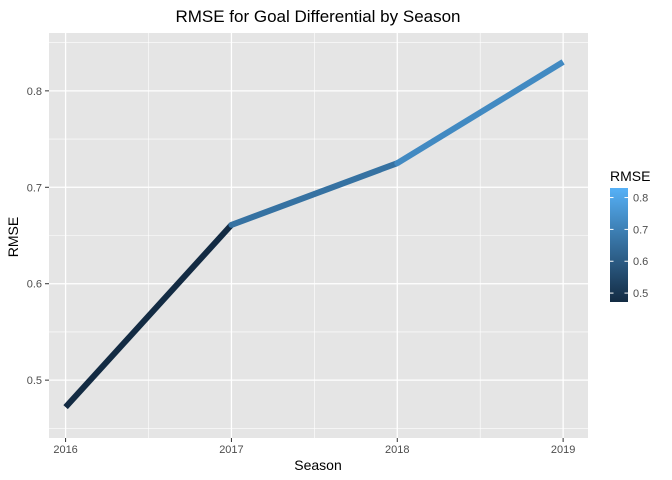  I want to click on line-joint-2018, so click(397, 163).